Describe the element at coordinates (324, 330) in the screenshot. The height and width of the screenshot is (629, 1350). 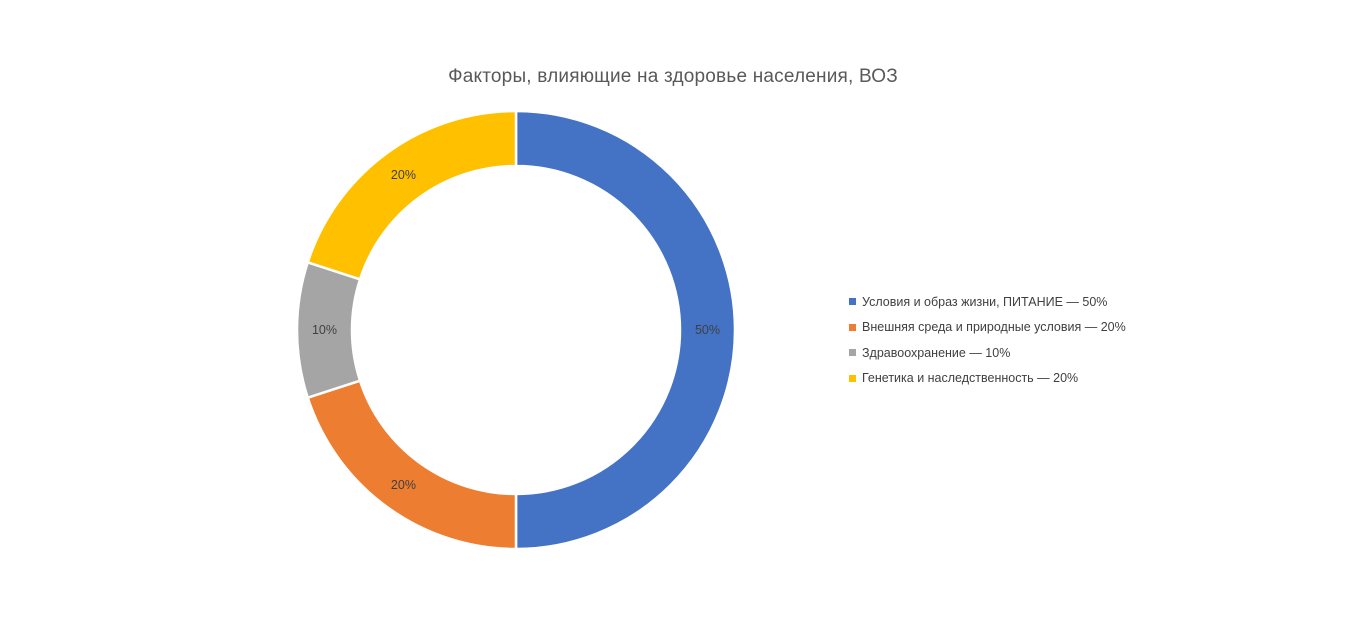
I see `data-label-3: 10%` at that location.